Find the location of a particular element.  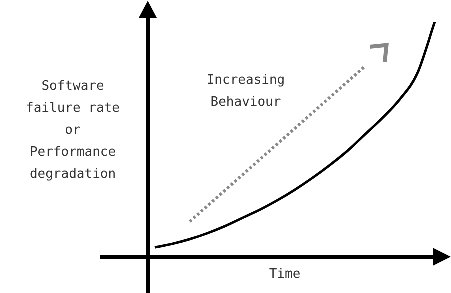

x-axis-title: Time is located at coordinates (285, 275).